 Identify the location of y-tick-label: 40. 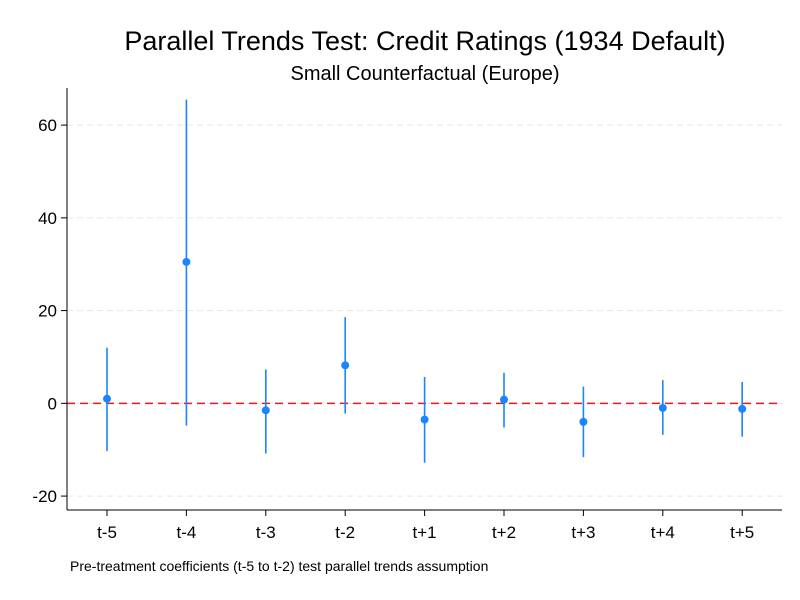
(47, 218).